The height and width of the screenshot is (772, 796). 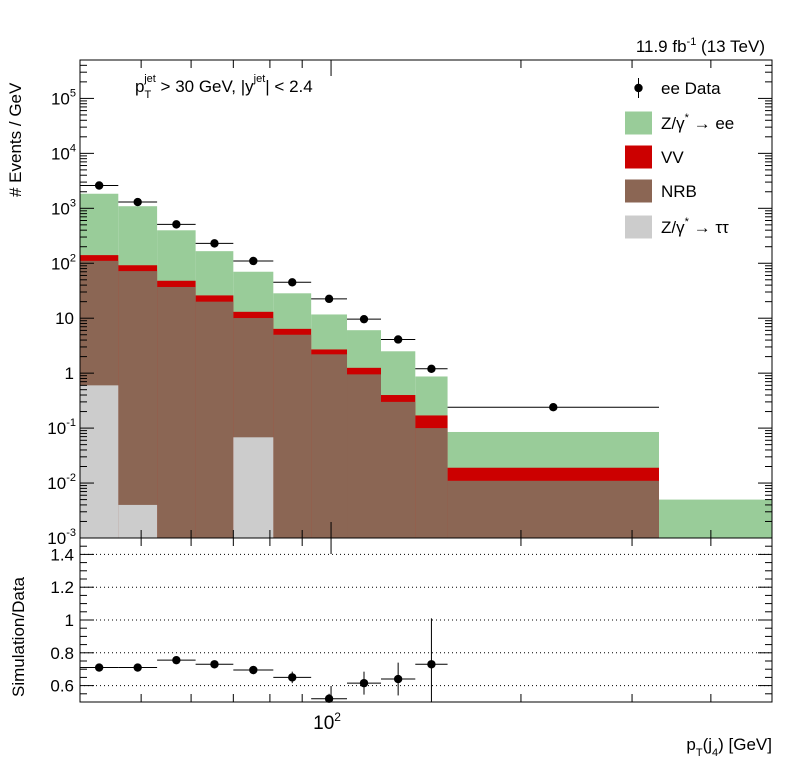 I want to click on y-tick-label: 10⁻², so click(x=61, y=482).